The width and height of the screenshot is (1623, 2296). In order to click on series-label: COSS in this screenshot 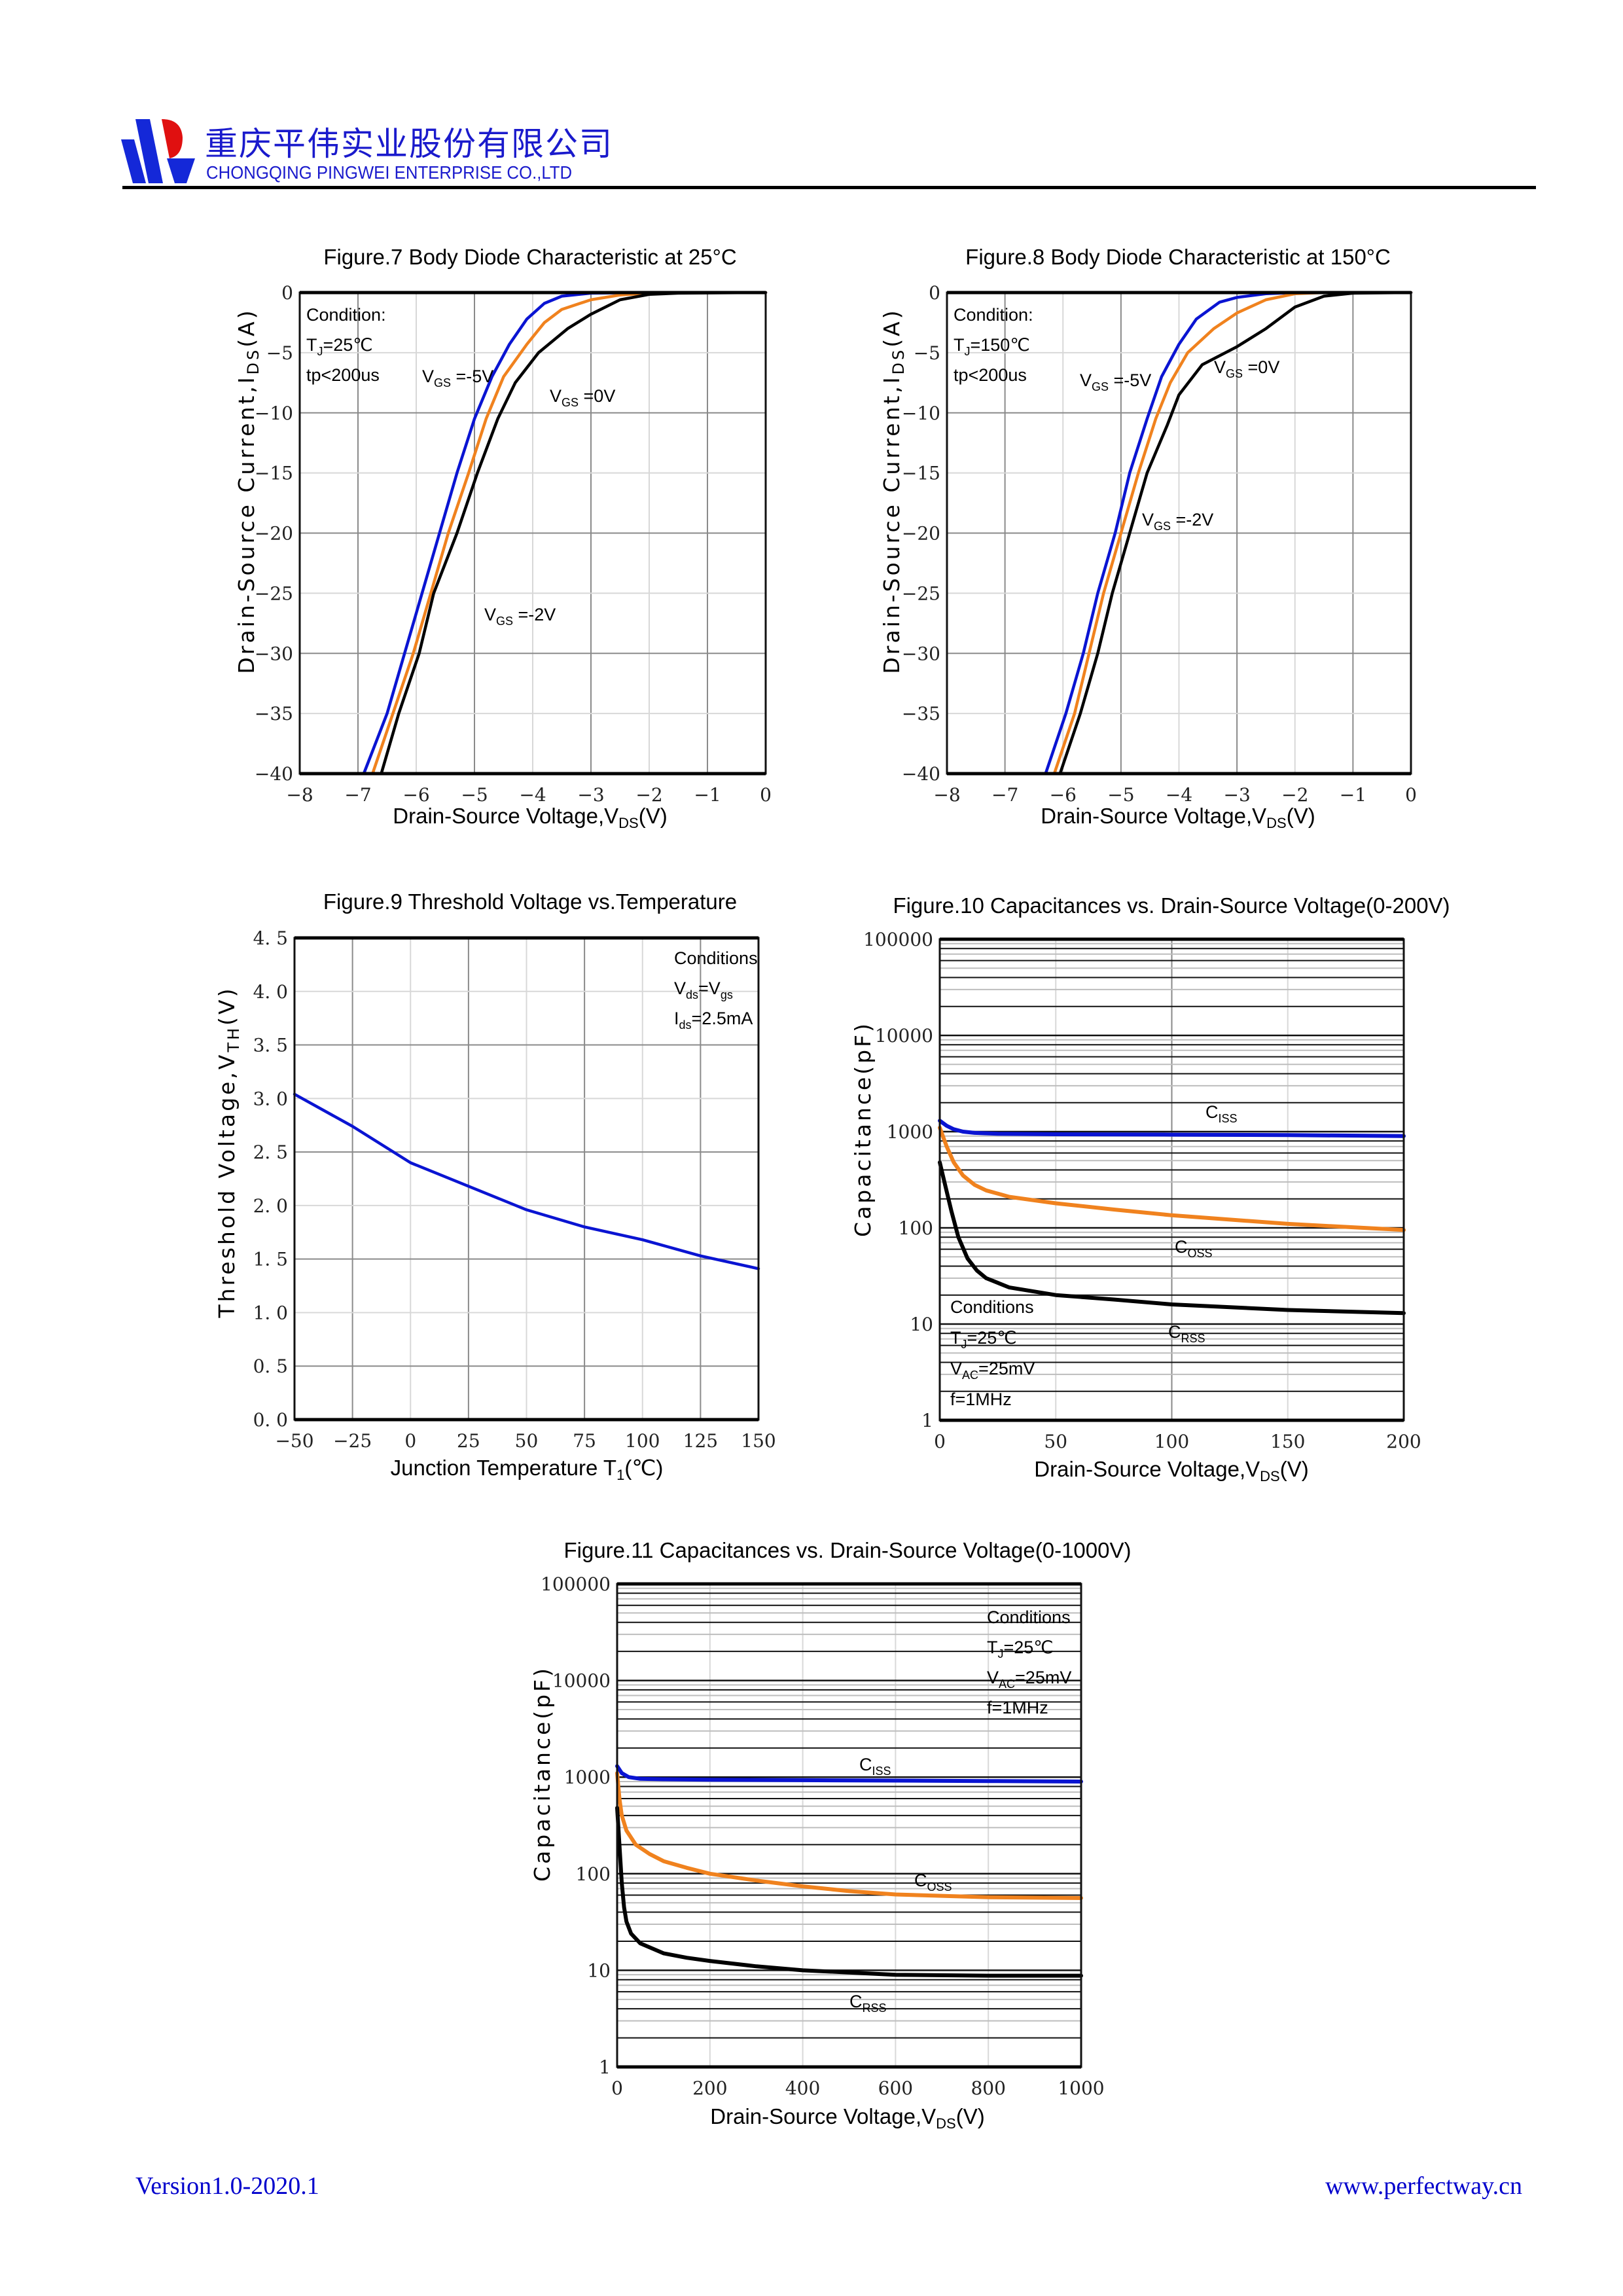, I will do `click(933, 1882)`.